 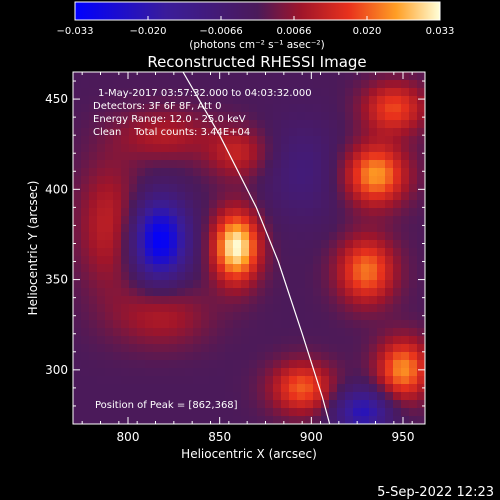 What do you see at coordinates (219, 437) in the screenshot?
I see `x-tick-label: 850` at bounding box center [219, 437].